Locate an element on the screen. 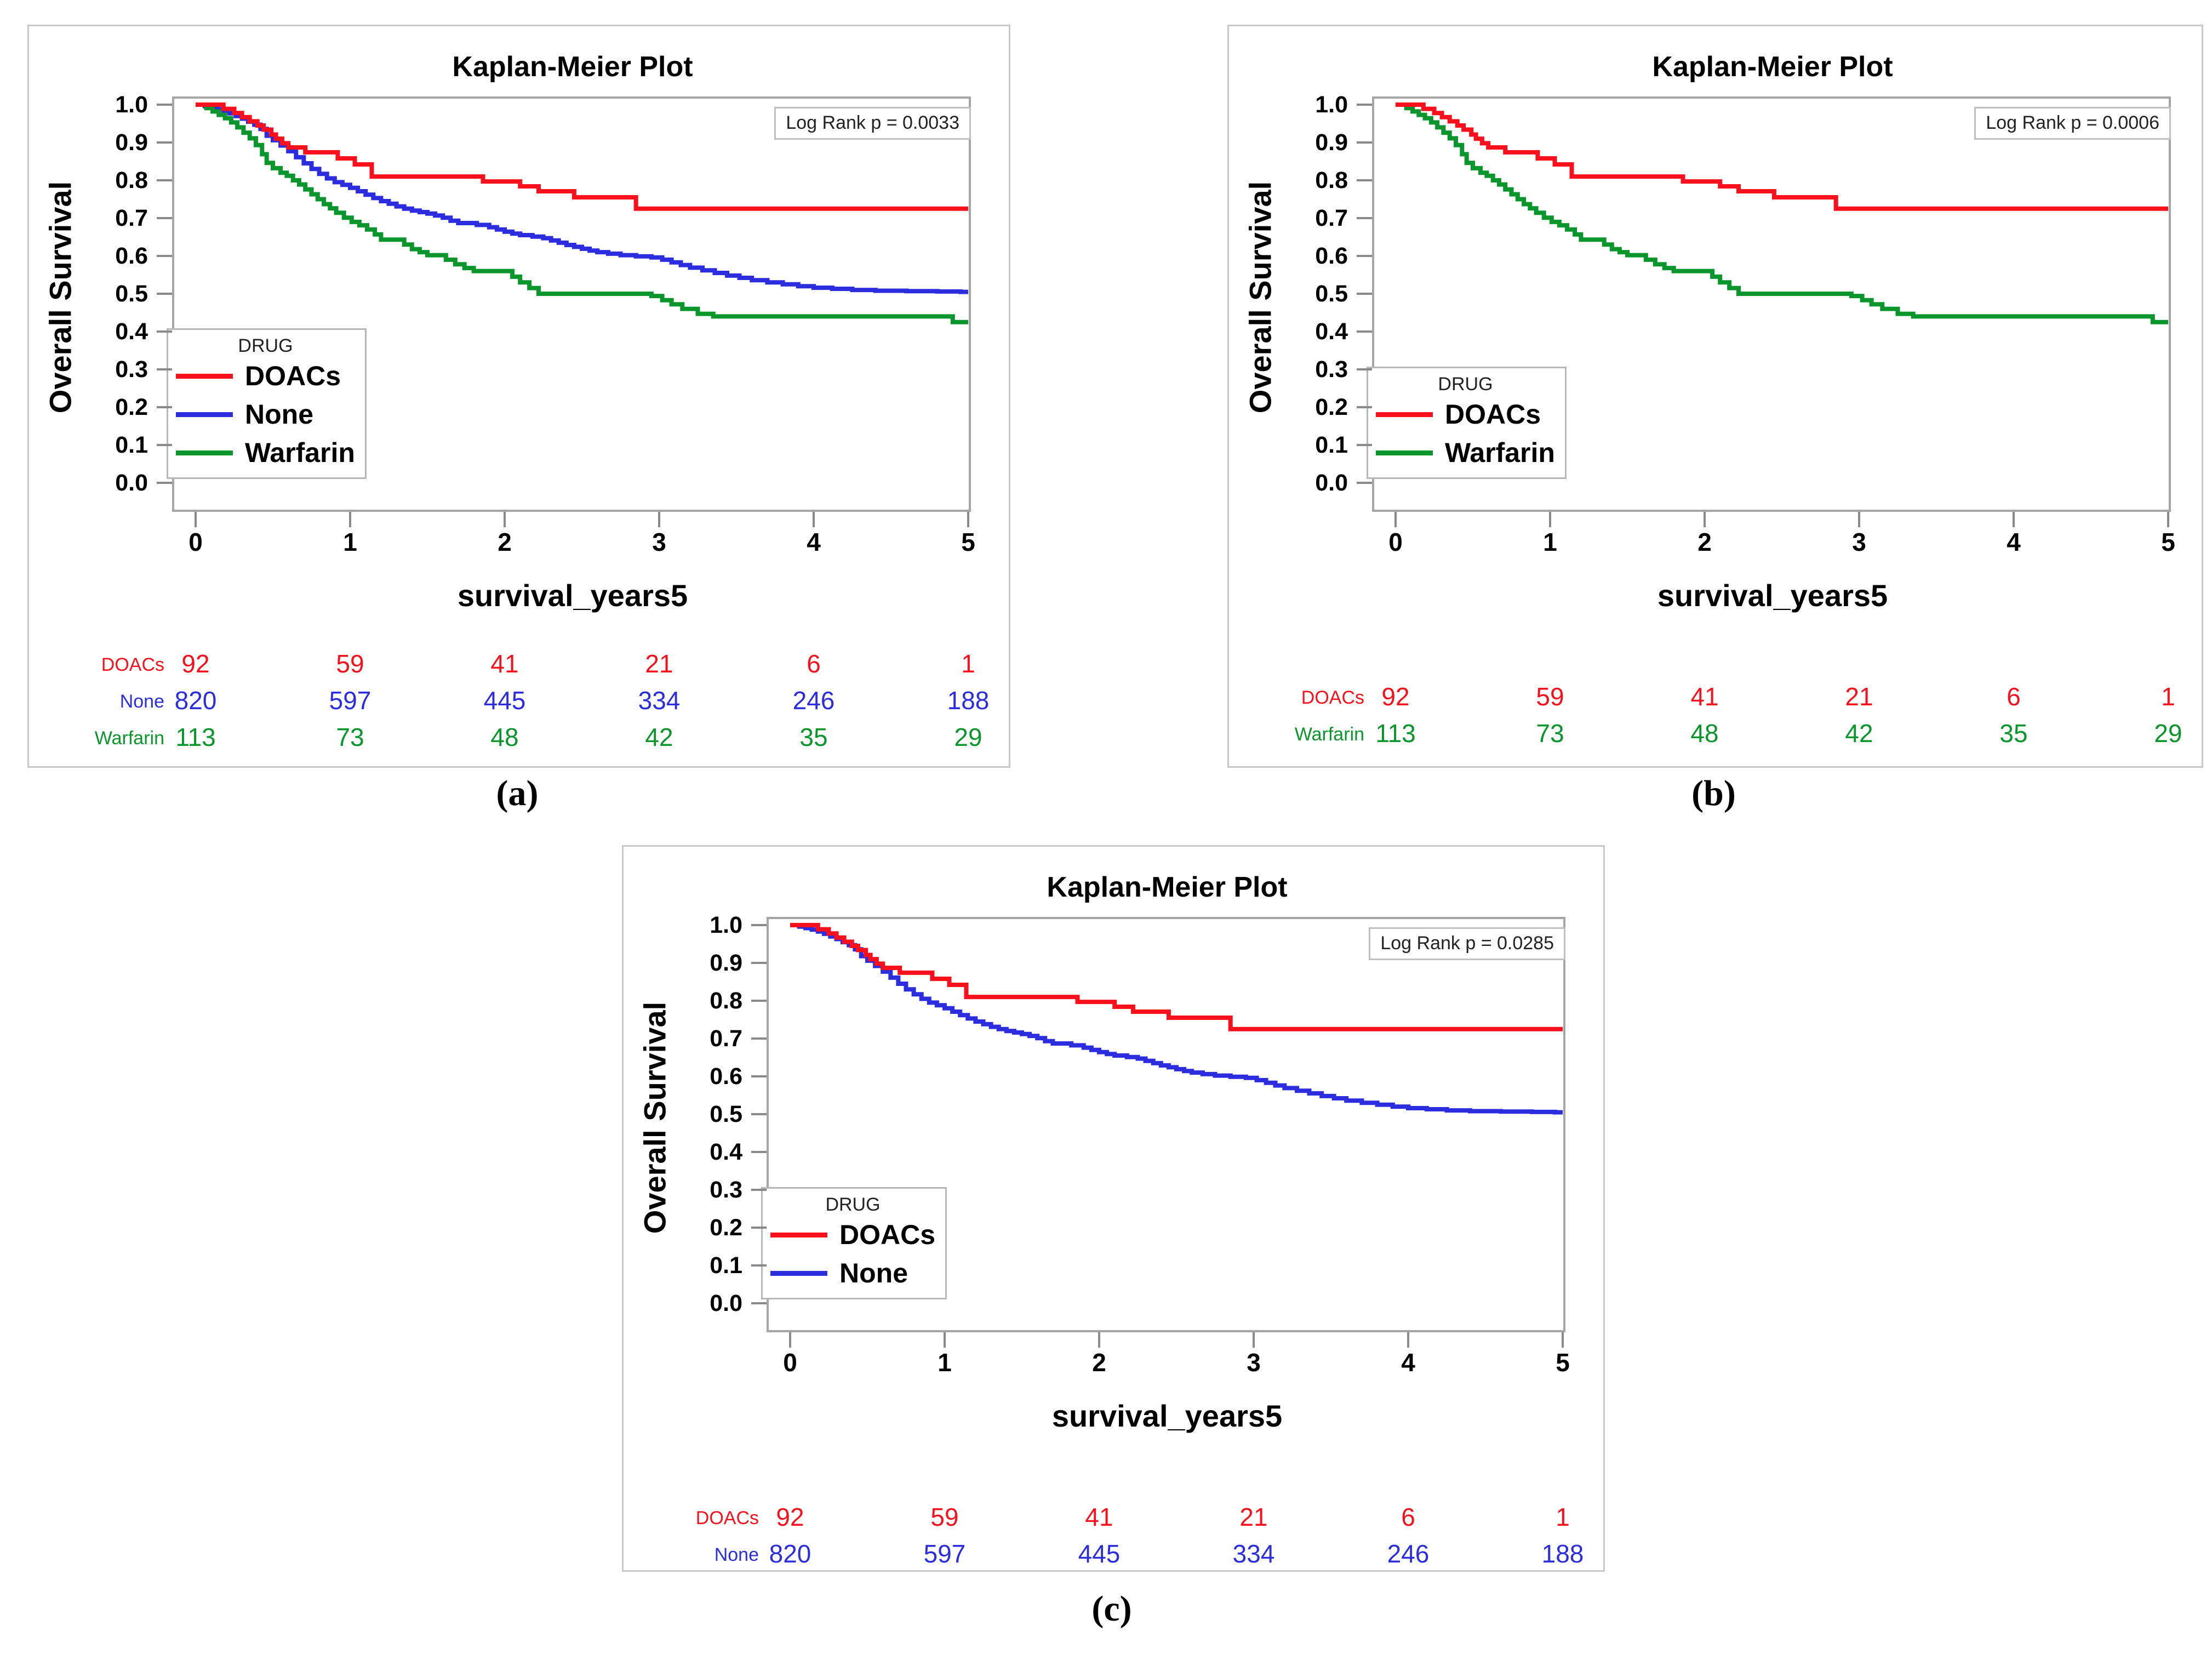 Image resolution: width=2212 pixels, height=1654 pixels. legend: DRUG DOACs None Warfarin is located at coordinates (267, 403).